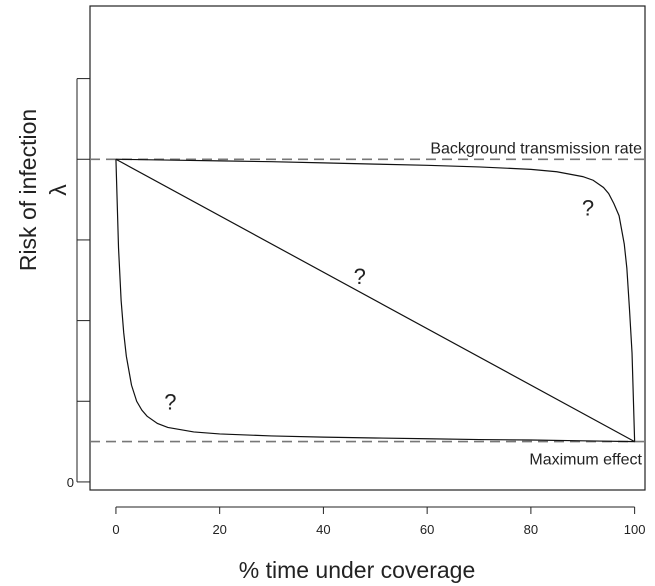 The image size is (655, 586). What do you see at coordinates (70, 482) in the screenshot?
I see `y-tick-label: 0` at bounding box center [70, 482].